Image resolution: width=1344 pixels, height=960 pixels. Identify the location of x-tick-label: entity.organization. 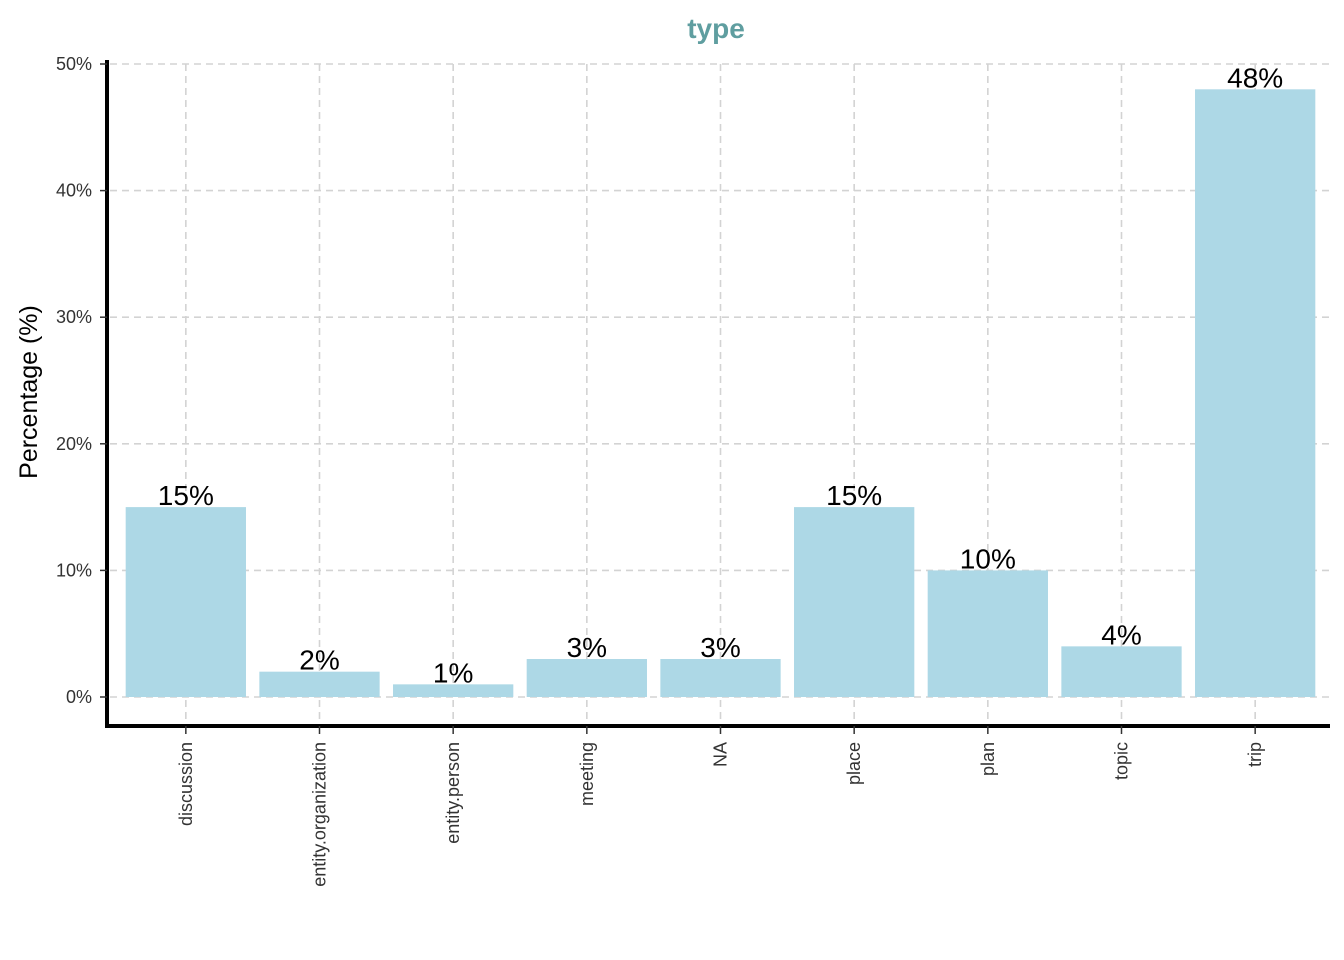
(320, 814).